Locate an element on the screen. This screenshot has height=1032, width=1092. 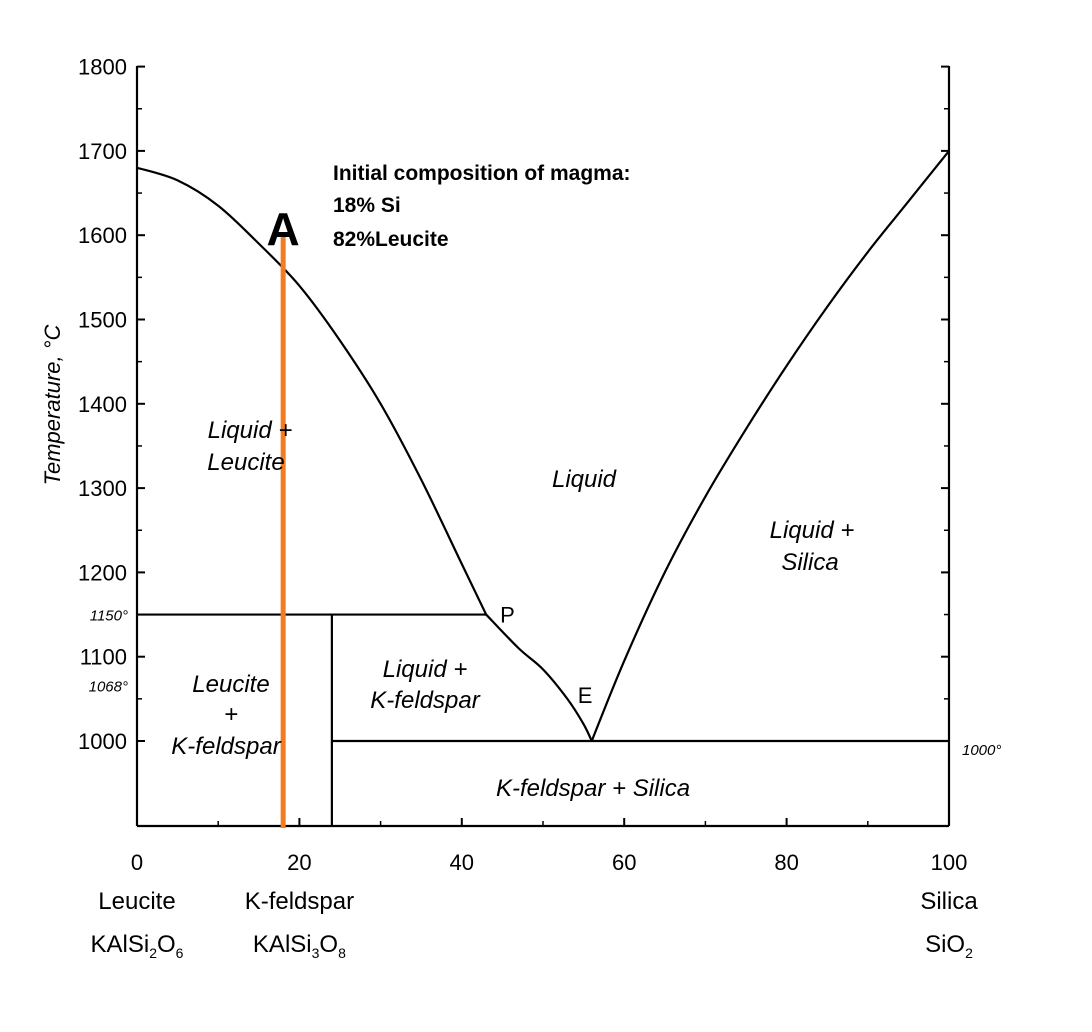
y-tick-label: 1200 is located at coordinates (102, 572).